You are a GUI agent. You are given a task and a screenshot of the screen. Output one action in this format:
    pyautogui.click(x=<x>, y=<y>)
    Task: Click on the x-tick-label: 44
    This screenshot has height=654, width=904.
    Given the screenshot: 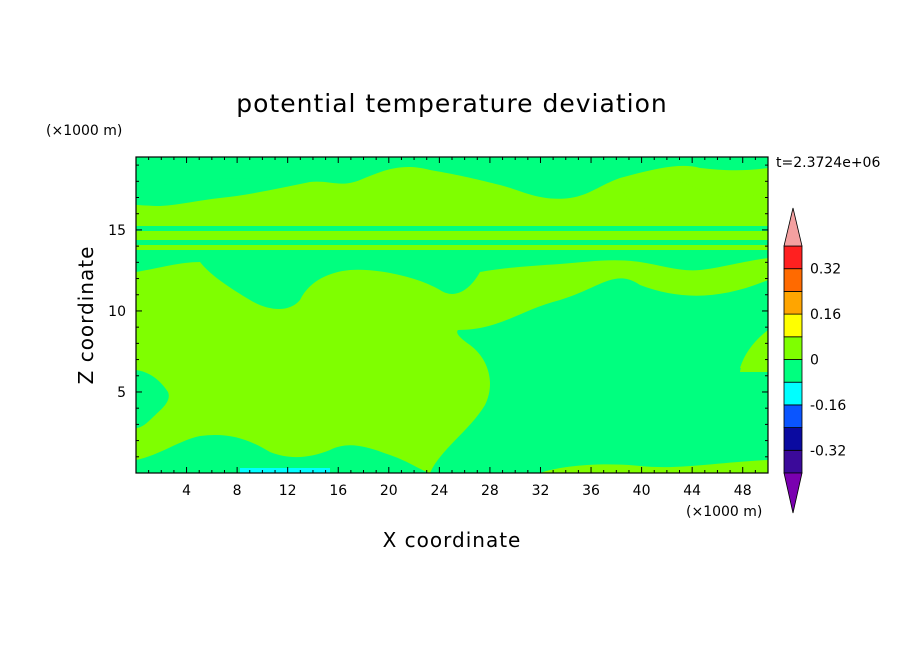 What is the action you would take?
    pyautogui.click(x=692, y=491)
    